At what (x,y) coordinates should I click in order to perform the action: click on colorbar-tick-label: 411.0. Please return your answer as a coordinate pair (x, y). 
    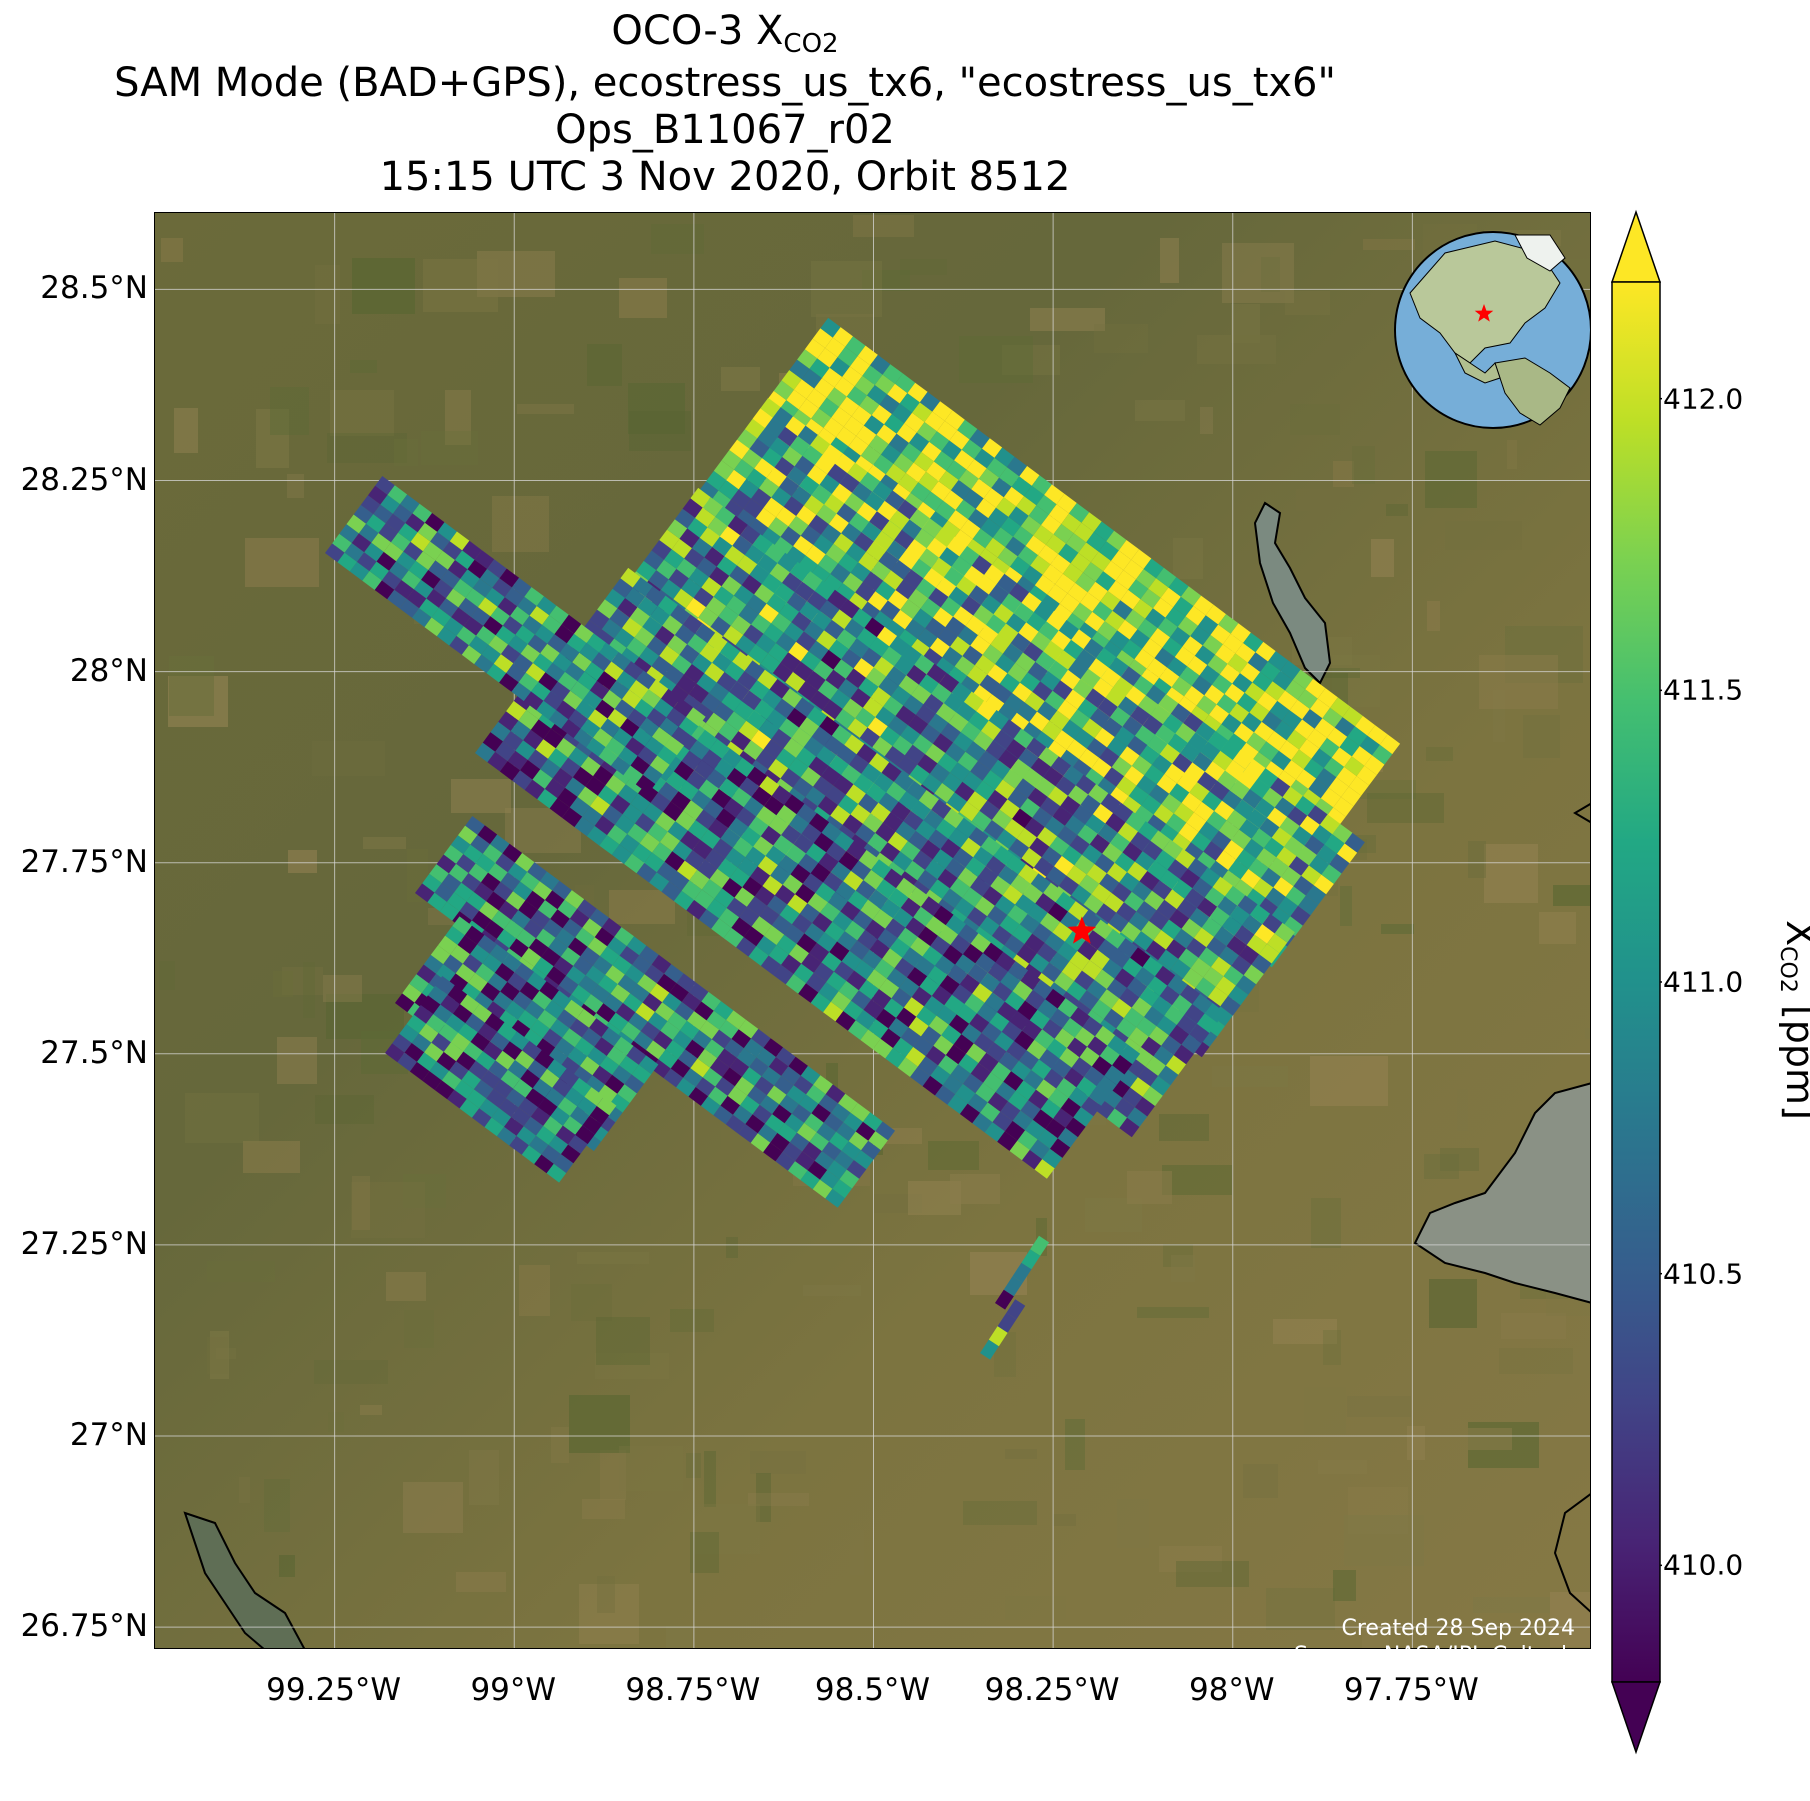
    Looking at the image, I should click on (1703, 982).